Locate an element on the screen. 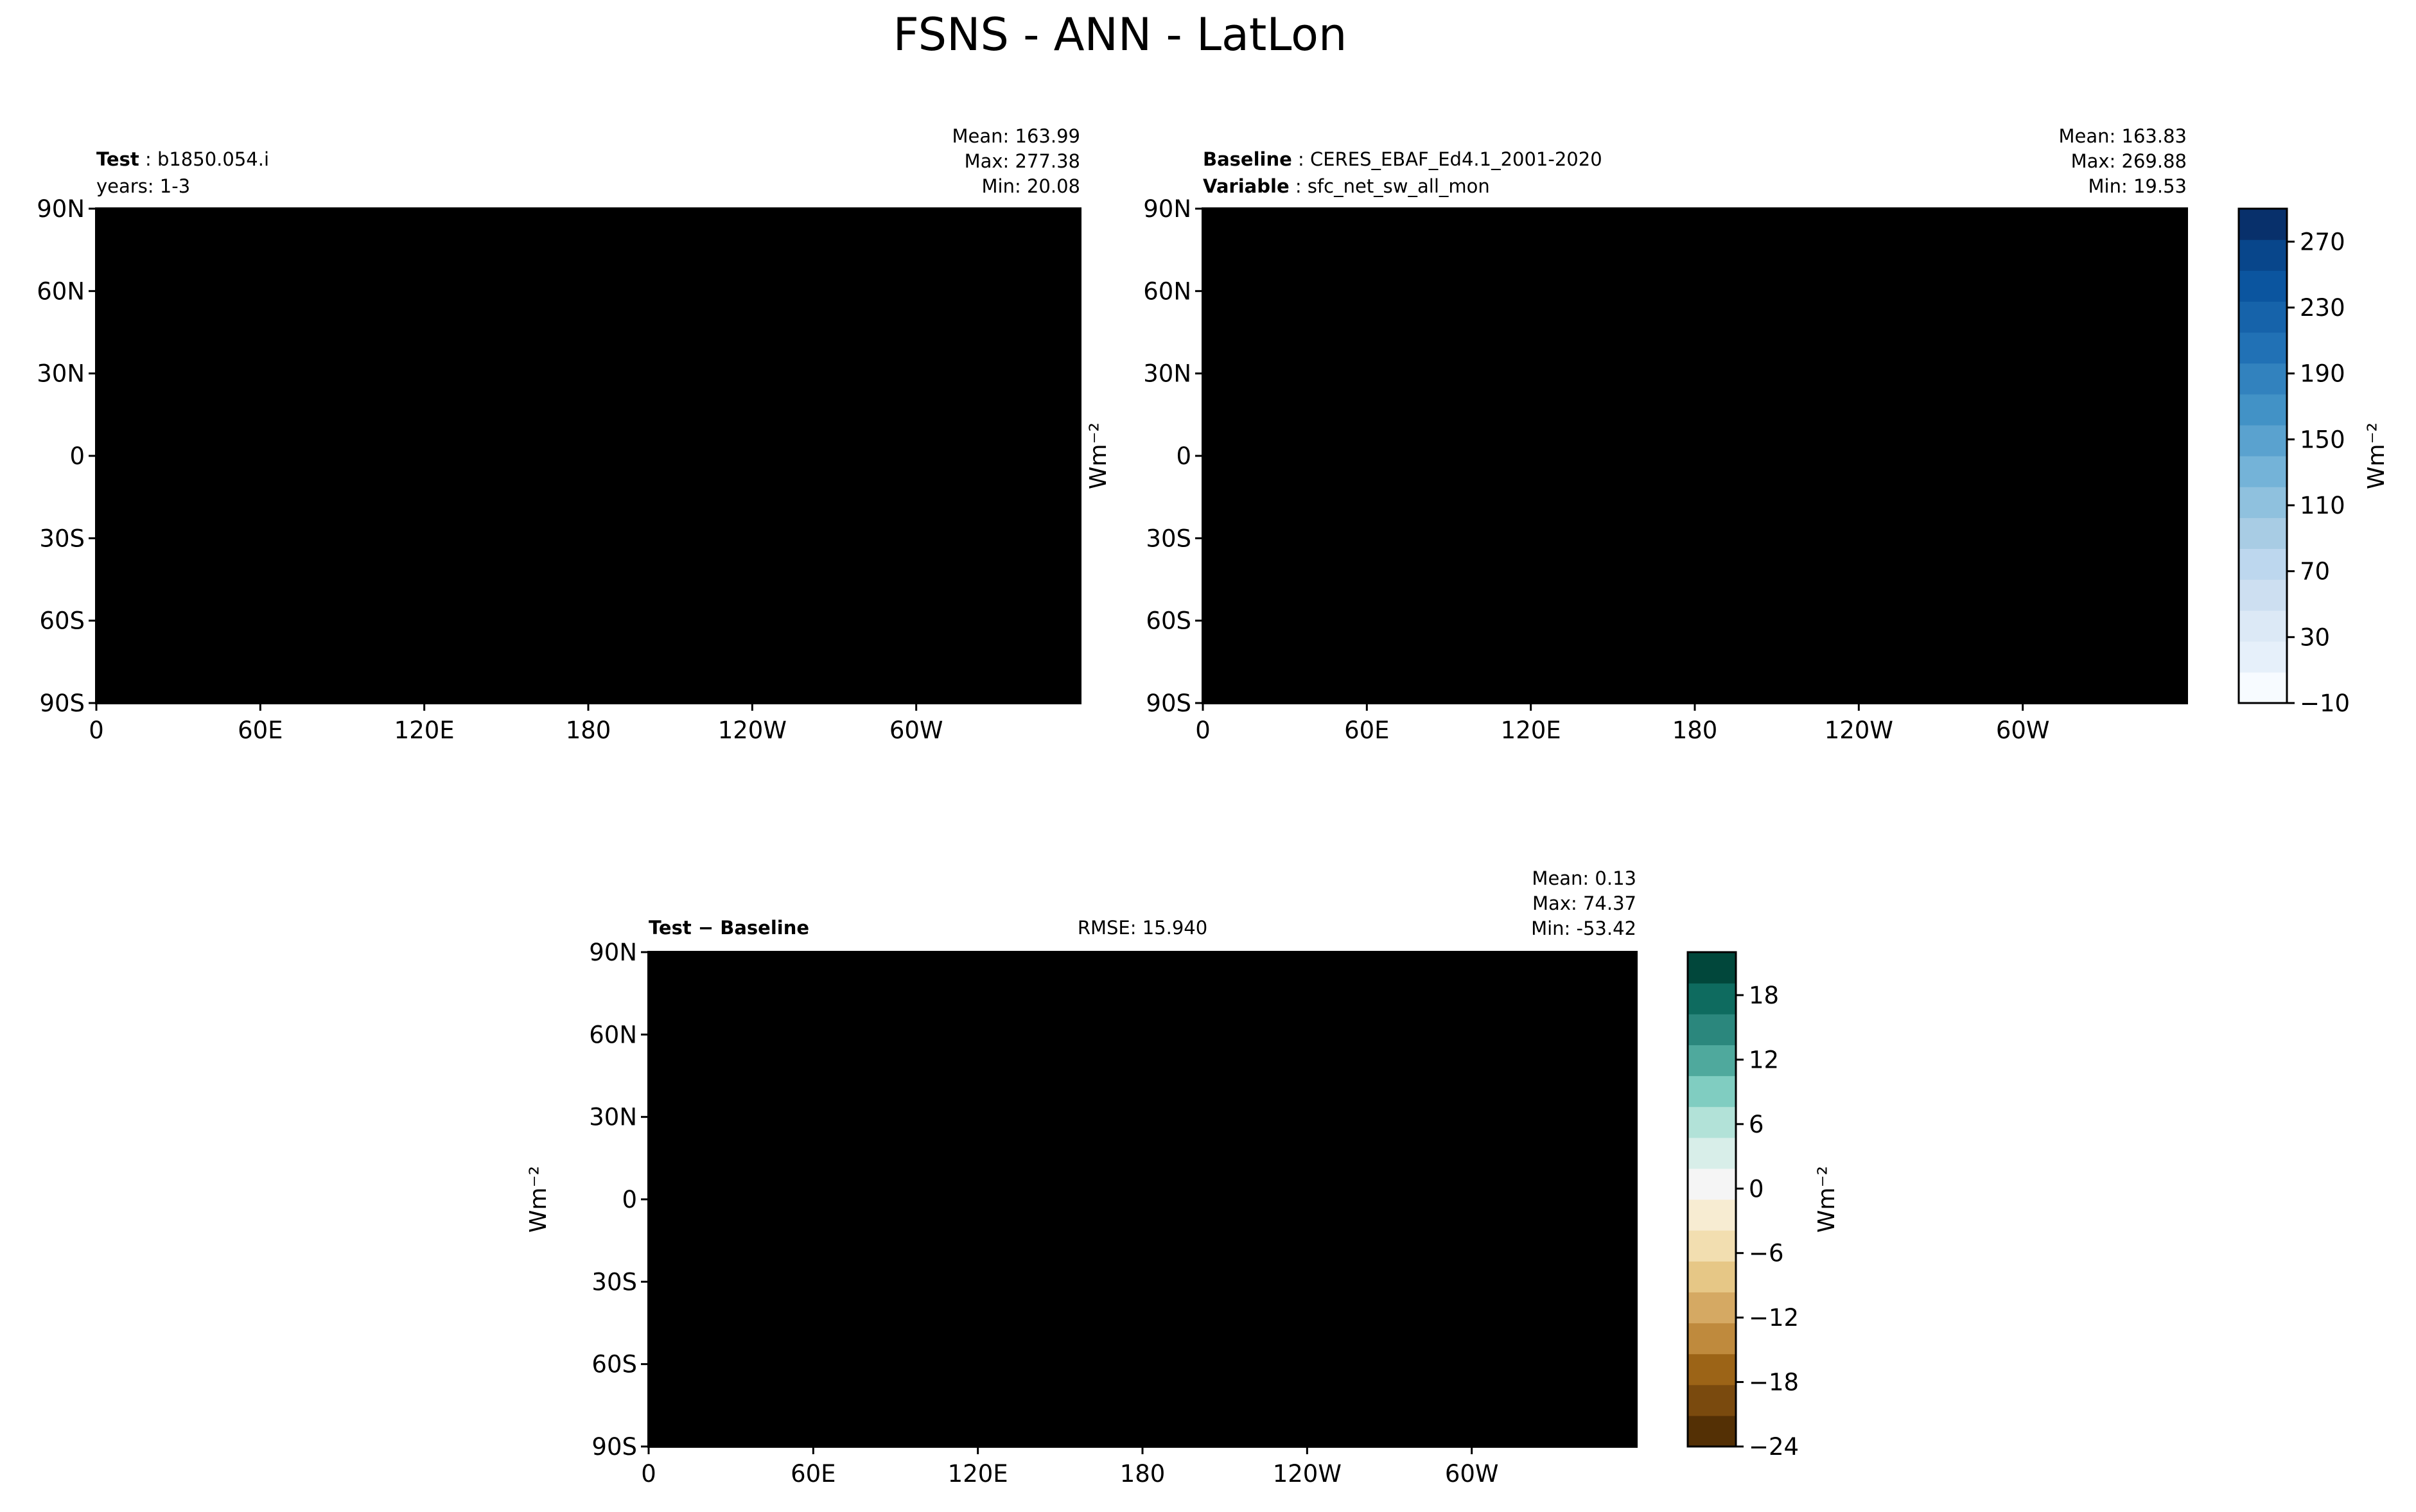 Image resolution: width=2416 pixels, height=1512 pixels. baseline-mean: Mean: 163.83 is located at coordinates (2123, 136).